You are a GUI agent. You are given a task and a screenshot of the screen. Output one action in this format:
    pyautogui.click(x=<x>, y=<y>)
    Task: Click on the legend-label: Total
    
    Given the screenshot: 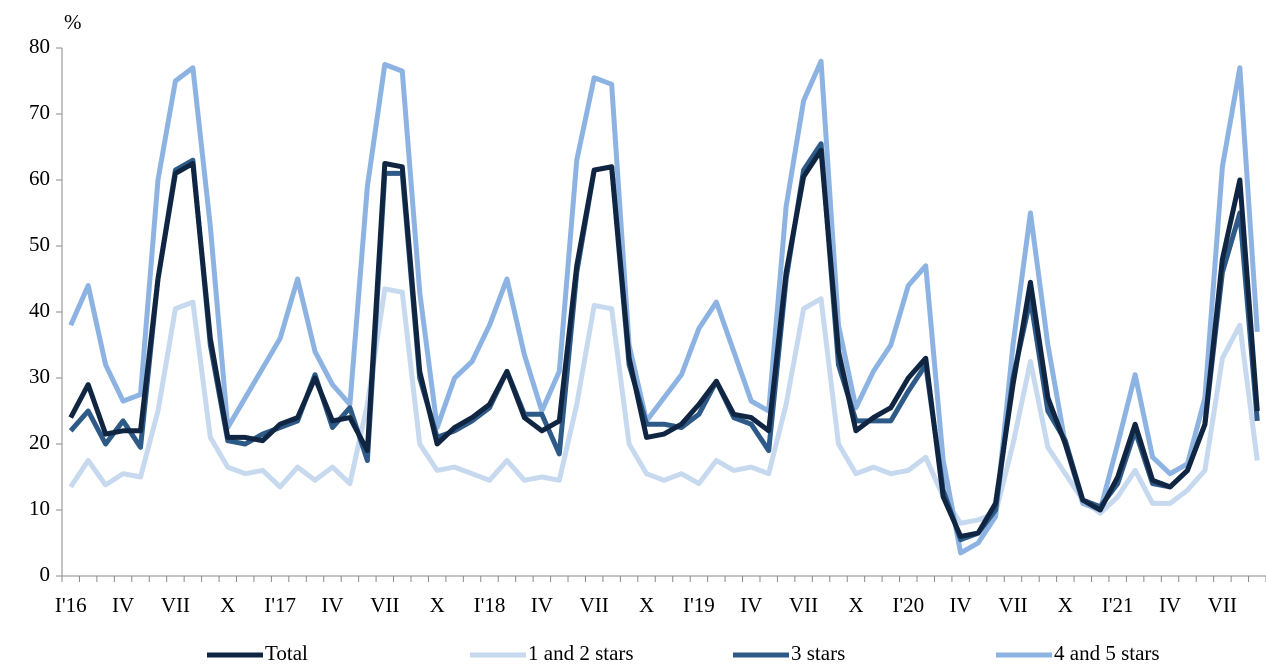 What is the action you would take?
    pyautogui.click(x=286, y=653)
    